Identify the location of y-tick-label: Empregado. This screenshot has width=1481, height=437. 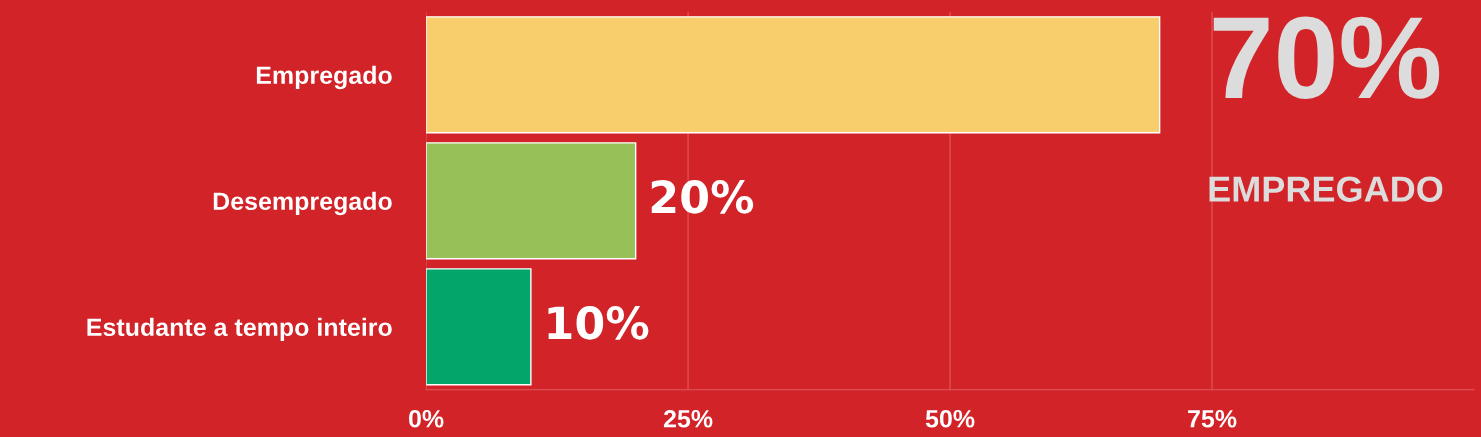
(324, 77).